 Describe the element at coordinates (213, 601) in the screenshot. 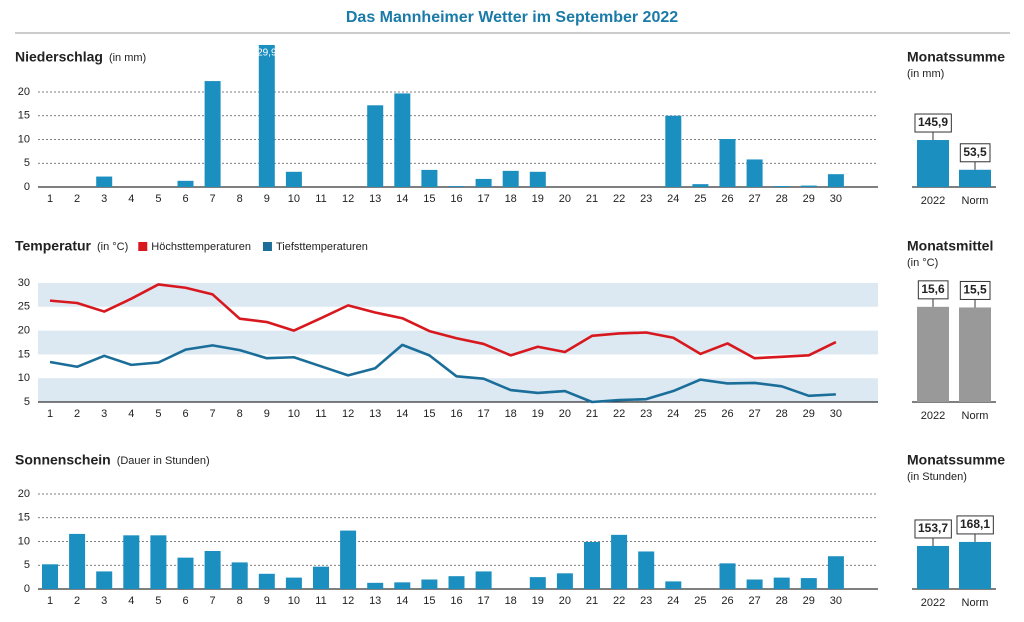

I see `x-tick-label: 7` at that location.